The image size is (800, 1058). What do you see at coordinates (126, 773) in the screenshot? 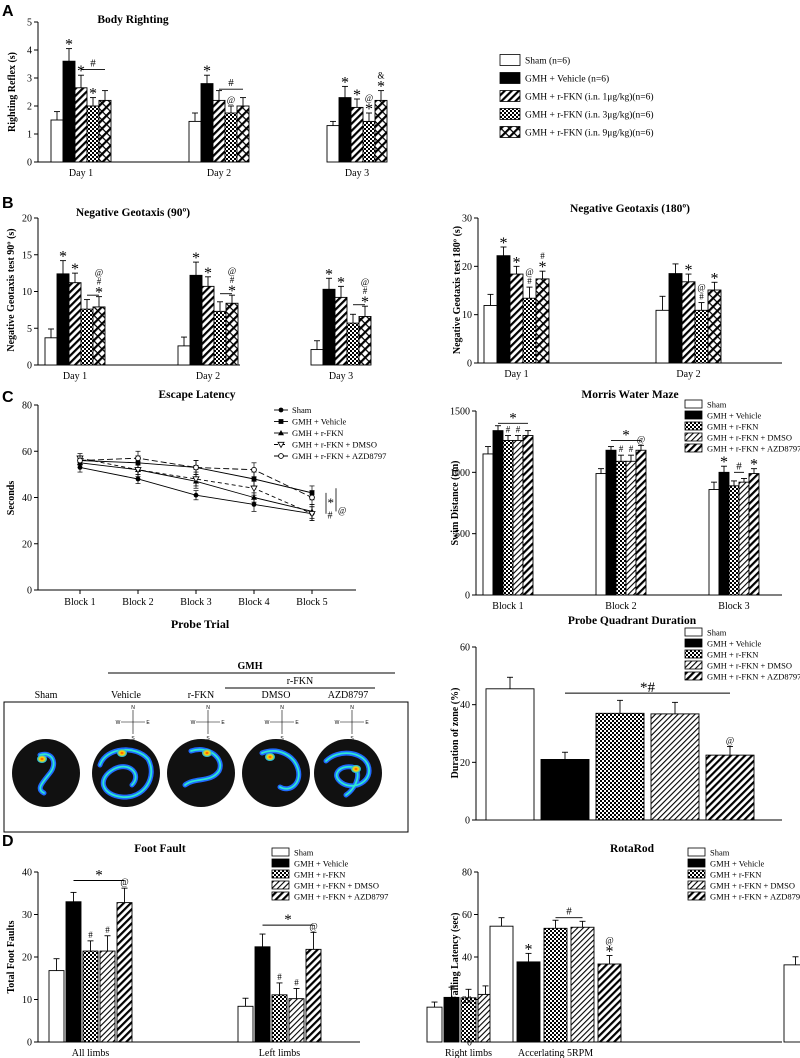
I see `swim-path-core` at bounding box center [126, 773].